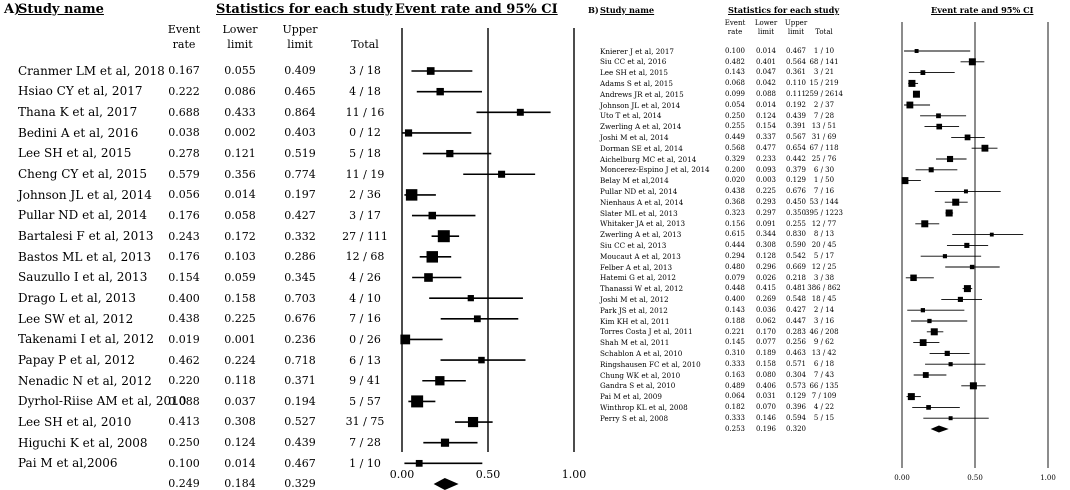 This screenshot has height=490, width=1070. I want to click on lower-limit-value: 0.036, so click(766, 310).